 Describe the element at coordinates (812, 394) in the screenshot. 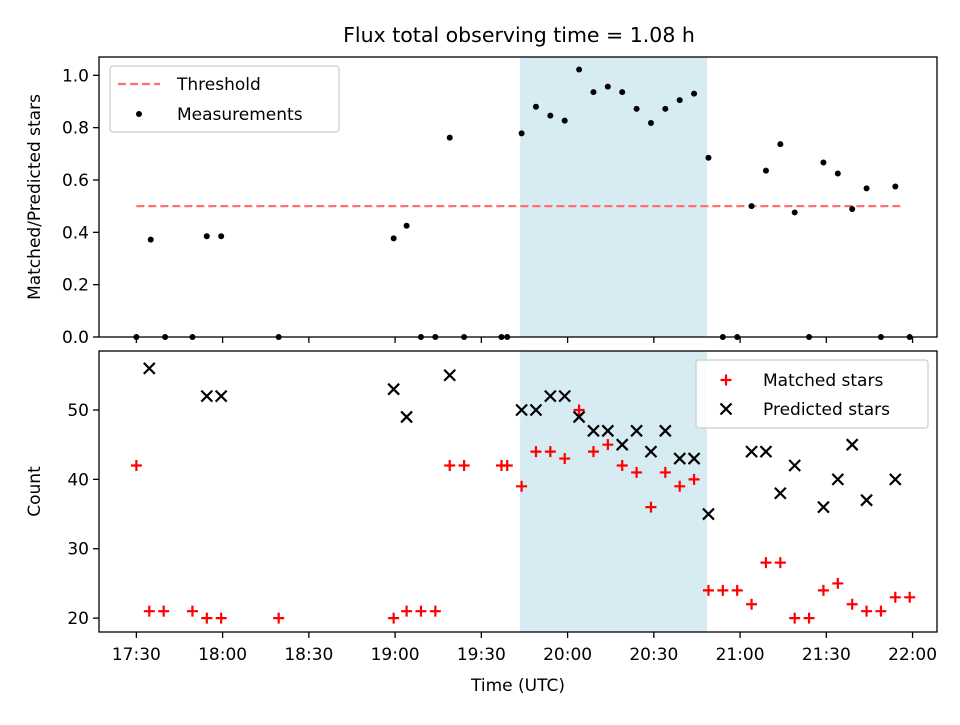

I see `bottom-legend-box` at that location.